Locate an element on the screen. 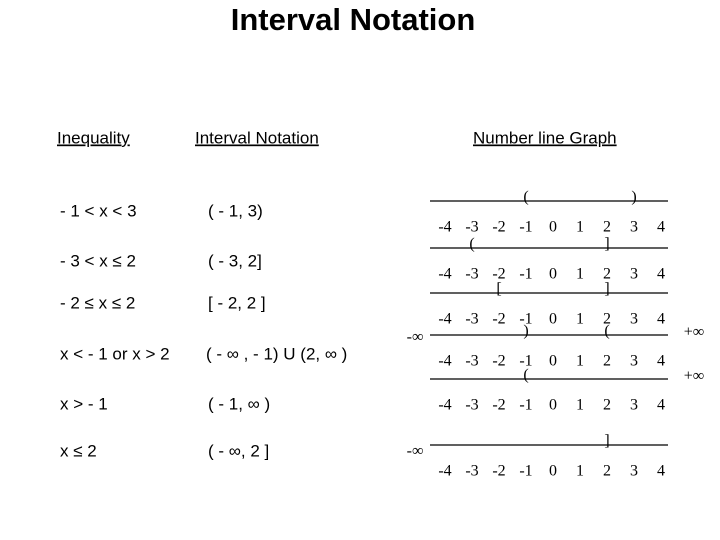 The width and height of the screenshot is (720, 540). inequality: x < - 1 or x > 2 is located at coordinates (115, 353).